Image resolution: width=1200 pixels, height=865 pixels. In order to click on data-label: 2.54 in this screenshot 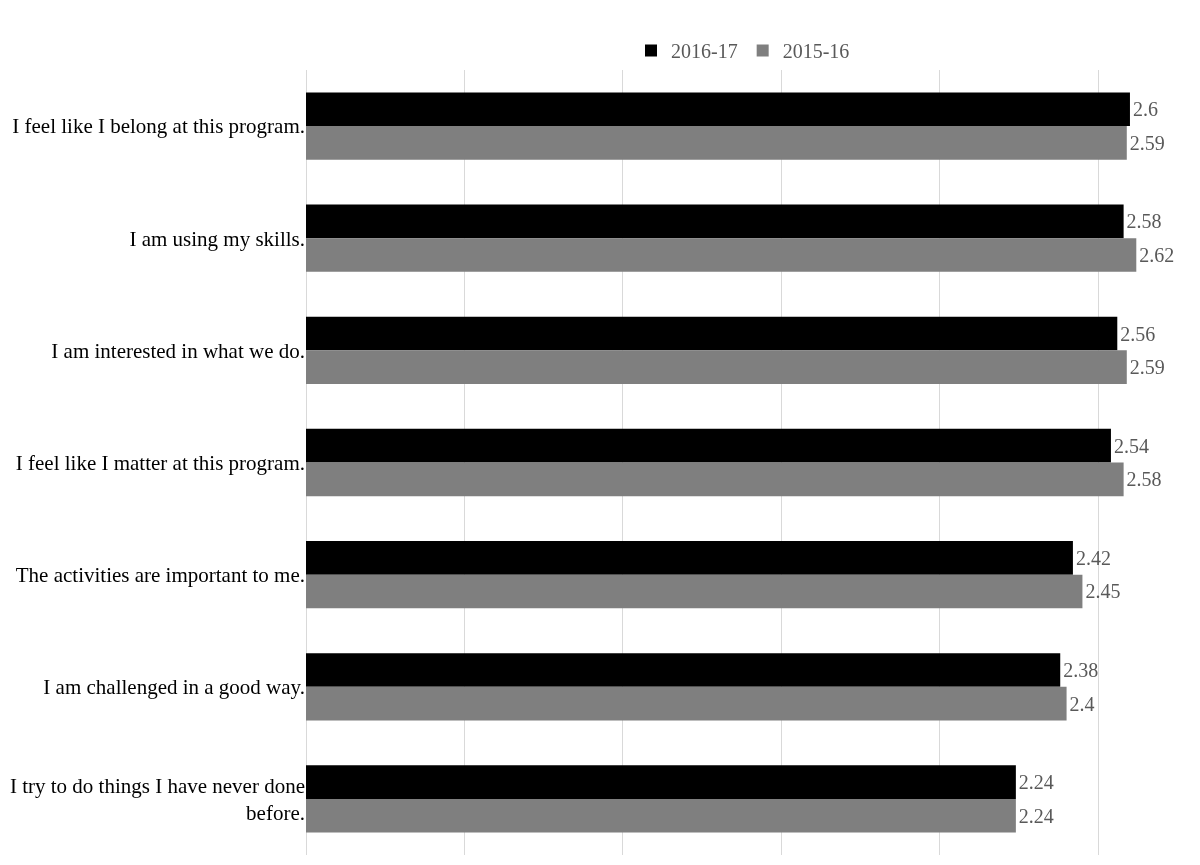, I will do `click(1131, 445)`.